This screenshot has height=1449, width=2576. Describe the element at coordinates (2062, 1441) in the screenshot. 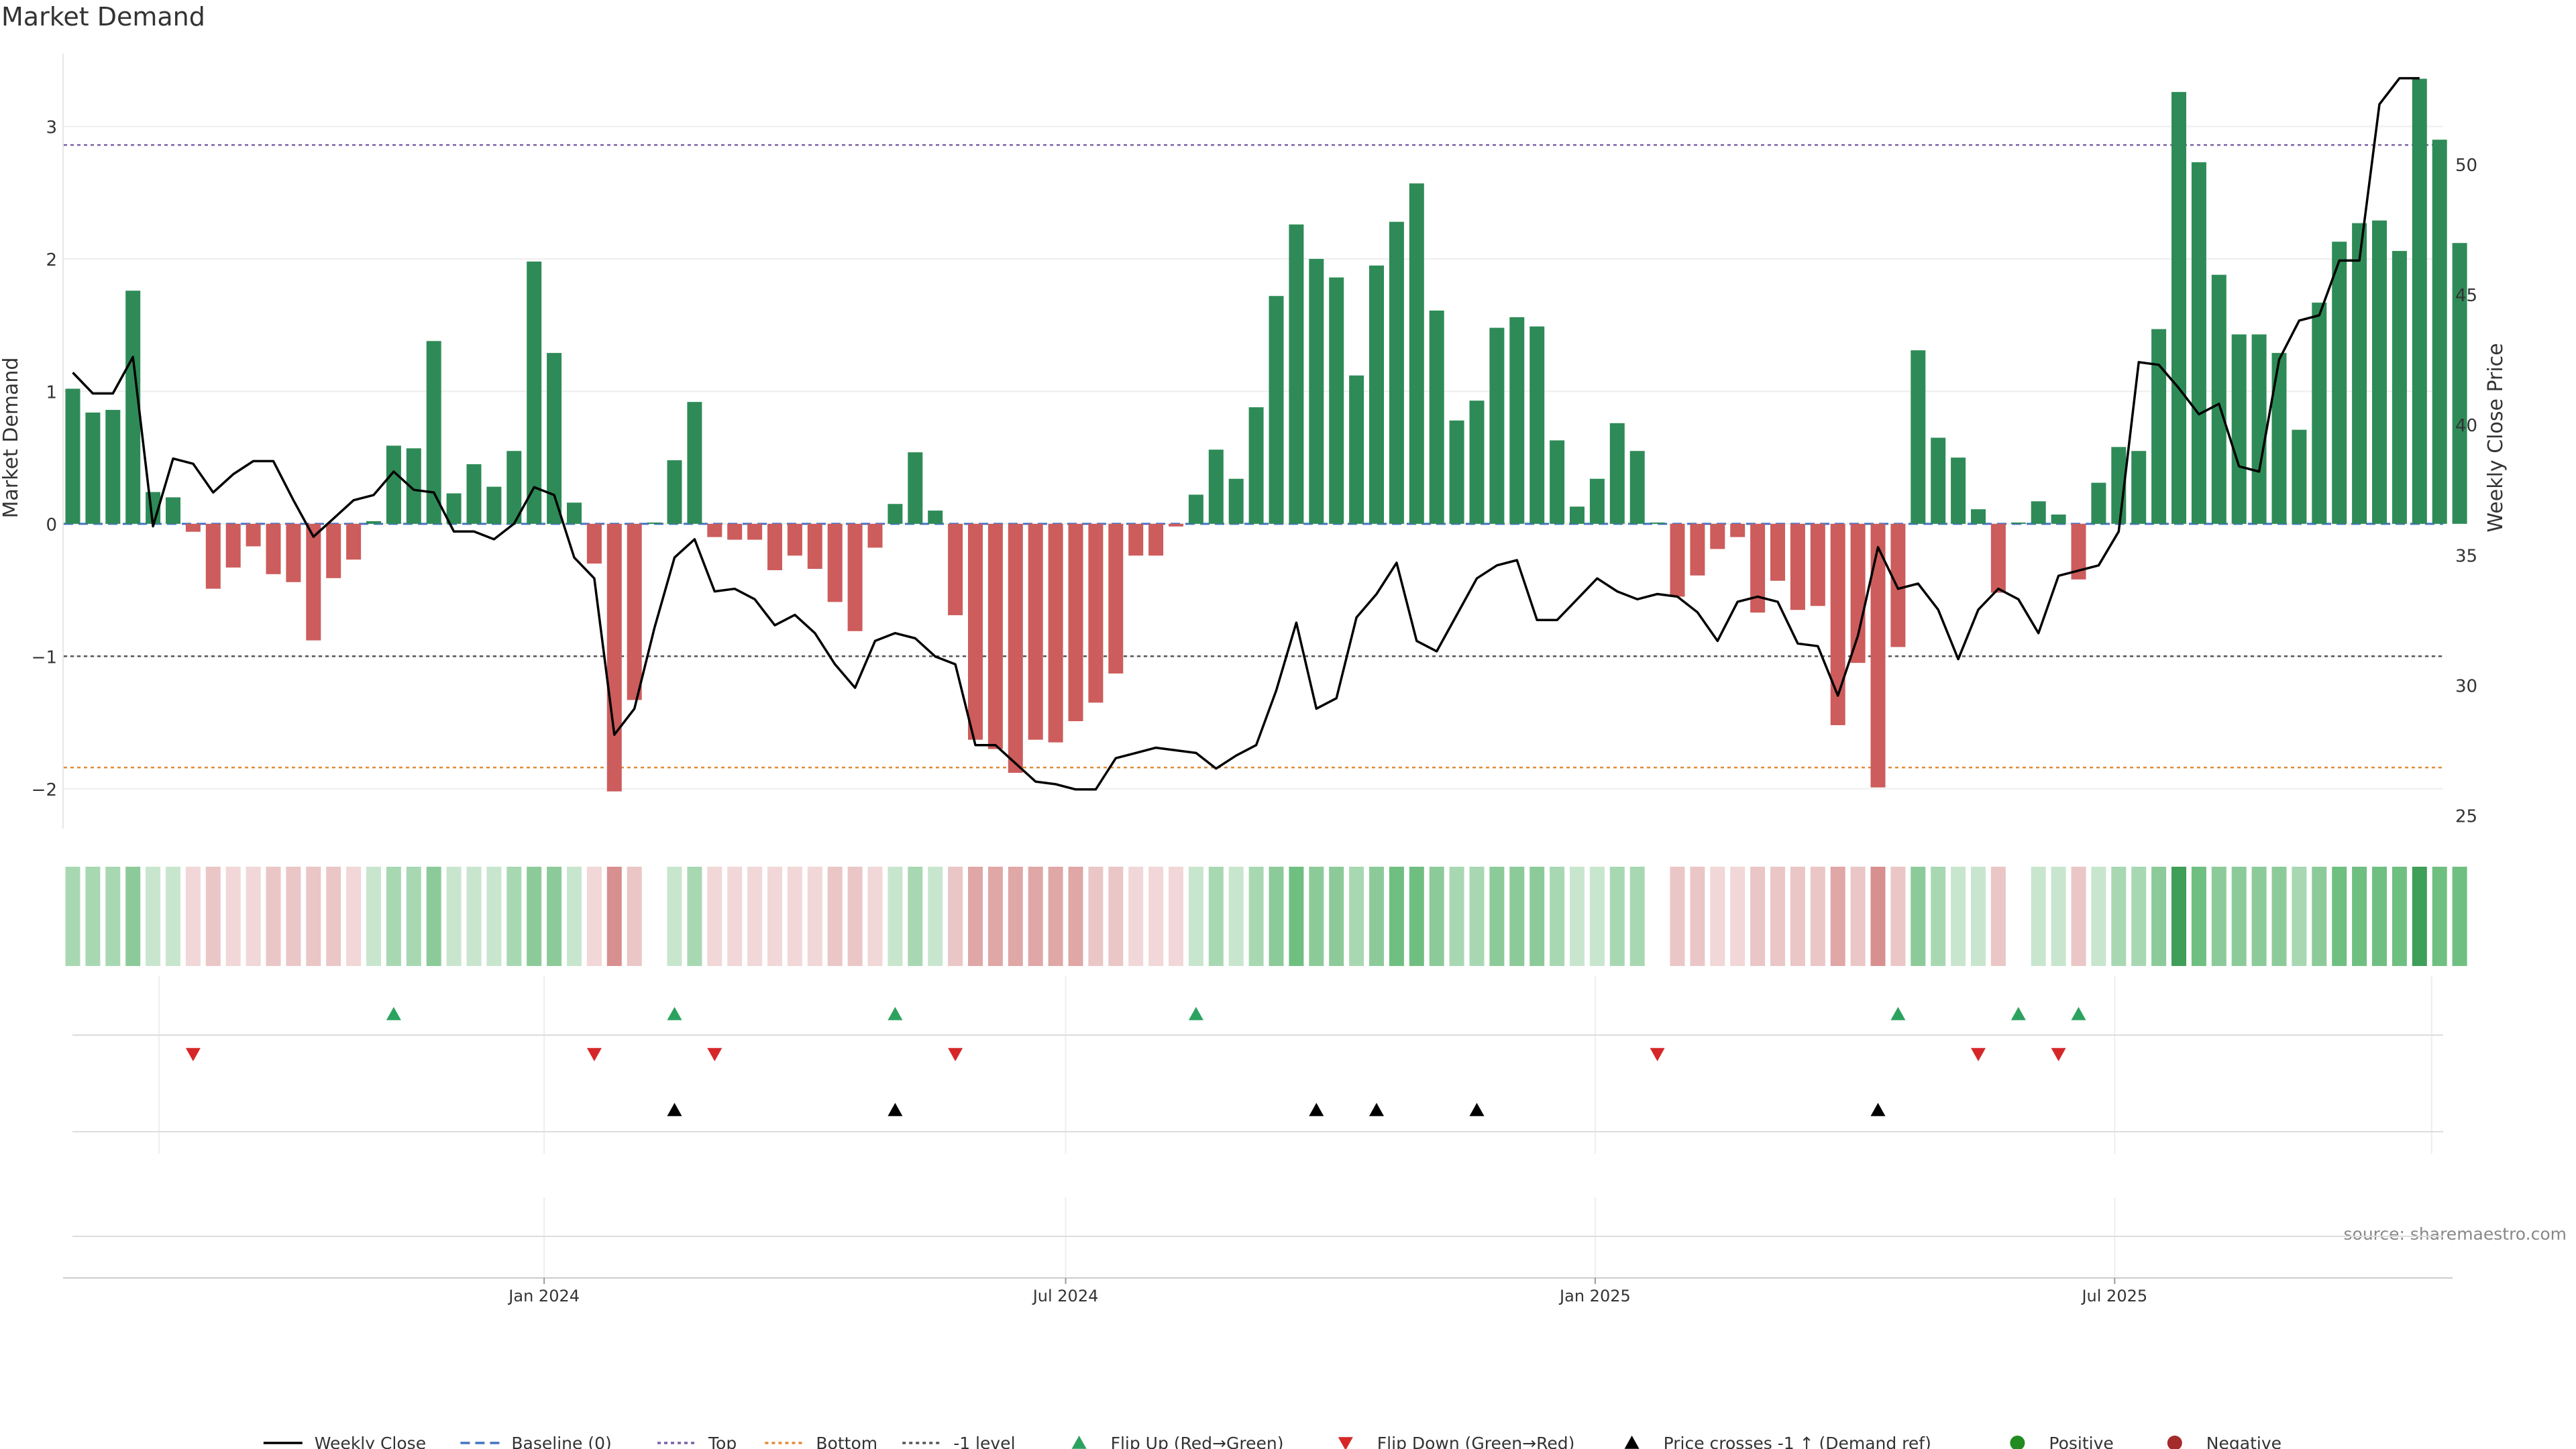

I see `legend-item: Positive` at that location.